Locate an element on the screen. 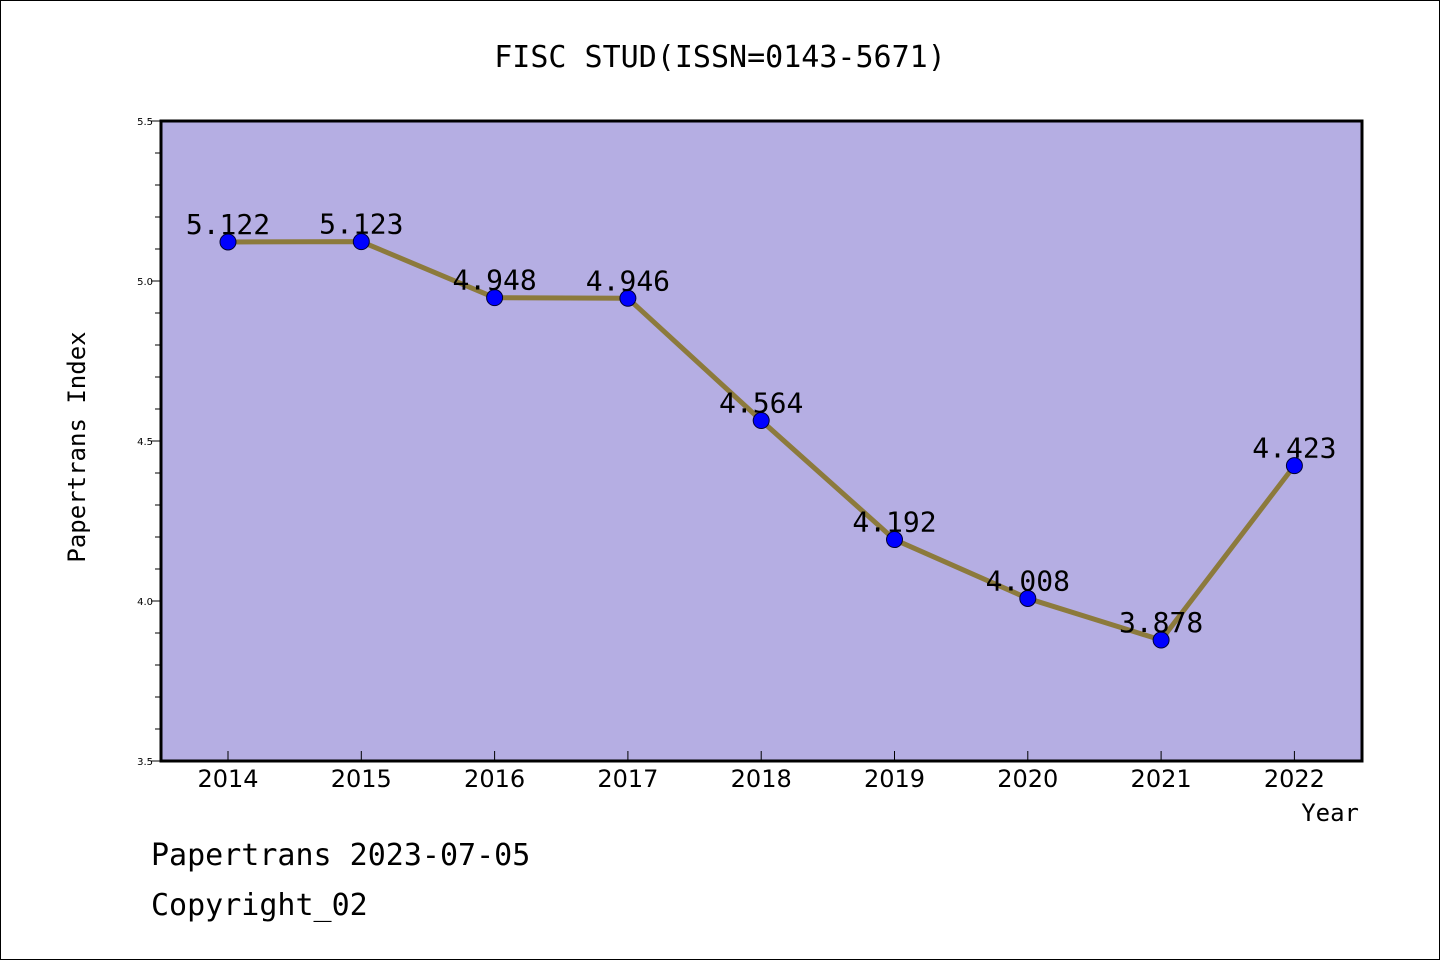  data-label: 4.946 is located at coordinates (628, 280).